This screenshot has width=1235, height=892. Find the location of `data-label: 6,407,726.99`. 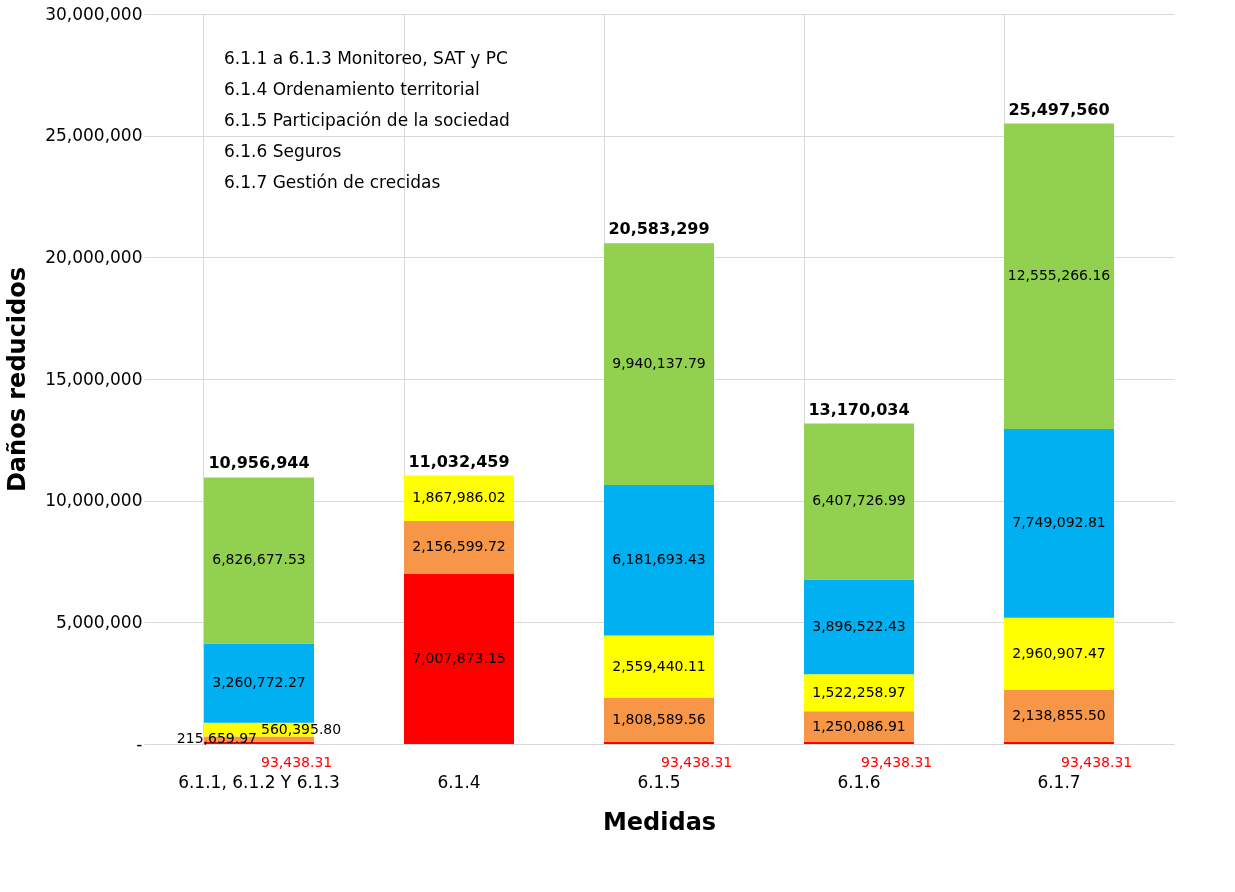

data-label: 6,407,726.99 is located at coordinates (859, 500).